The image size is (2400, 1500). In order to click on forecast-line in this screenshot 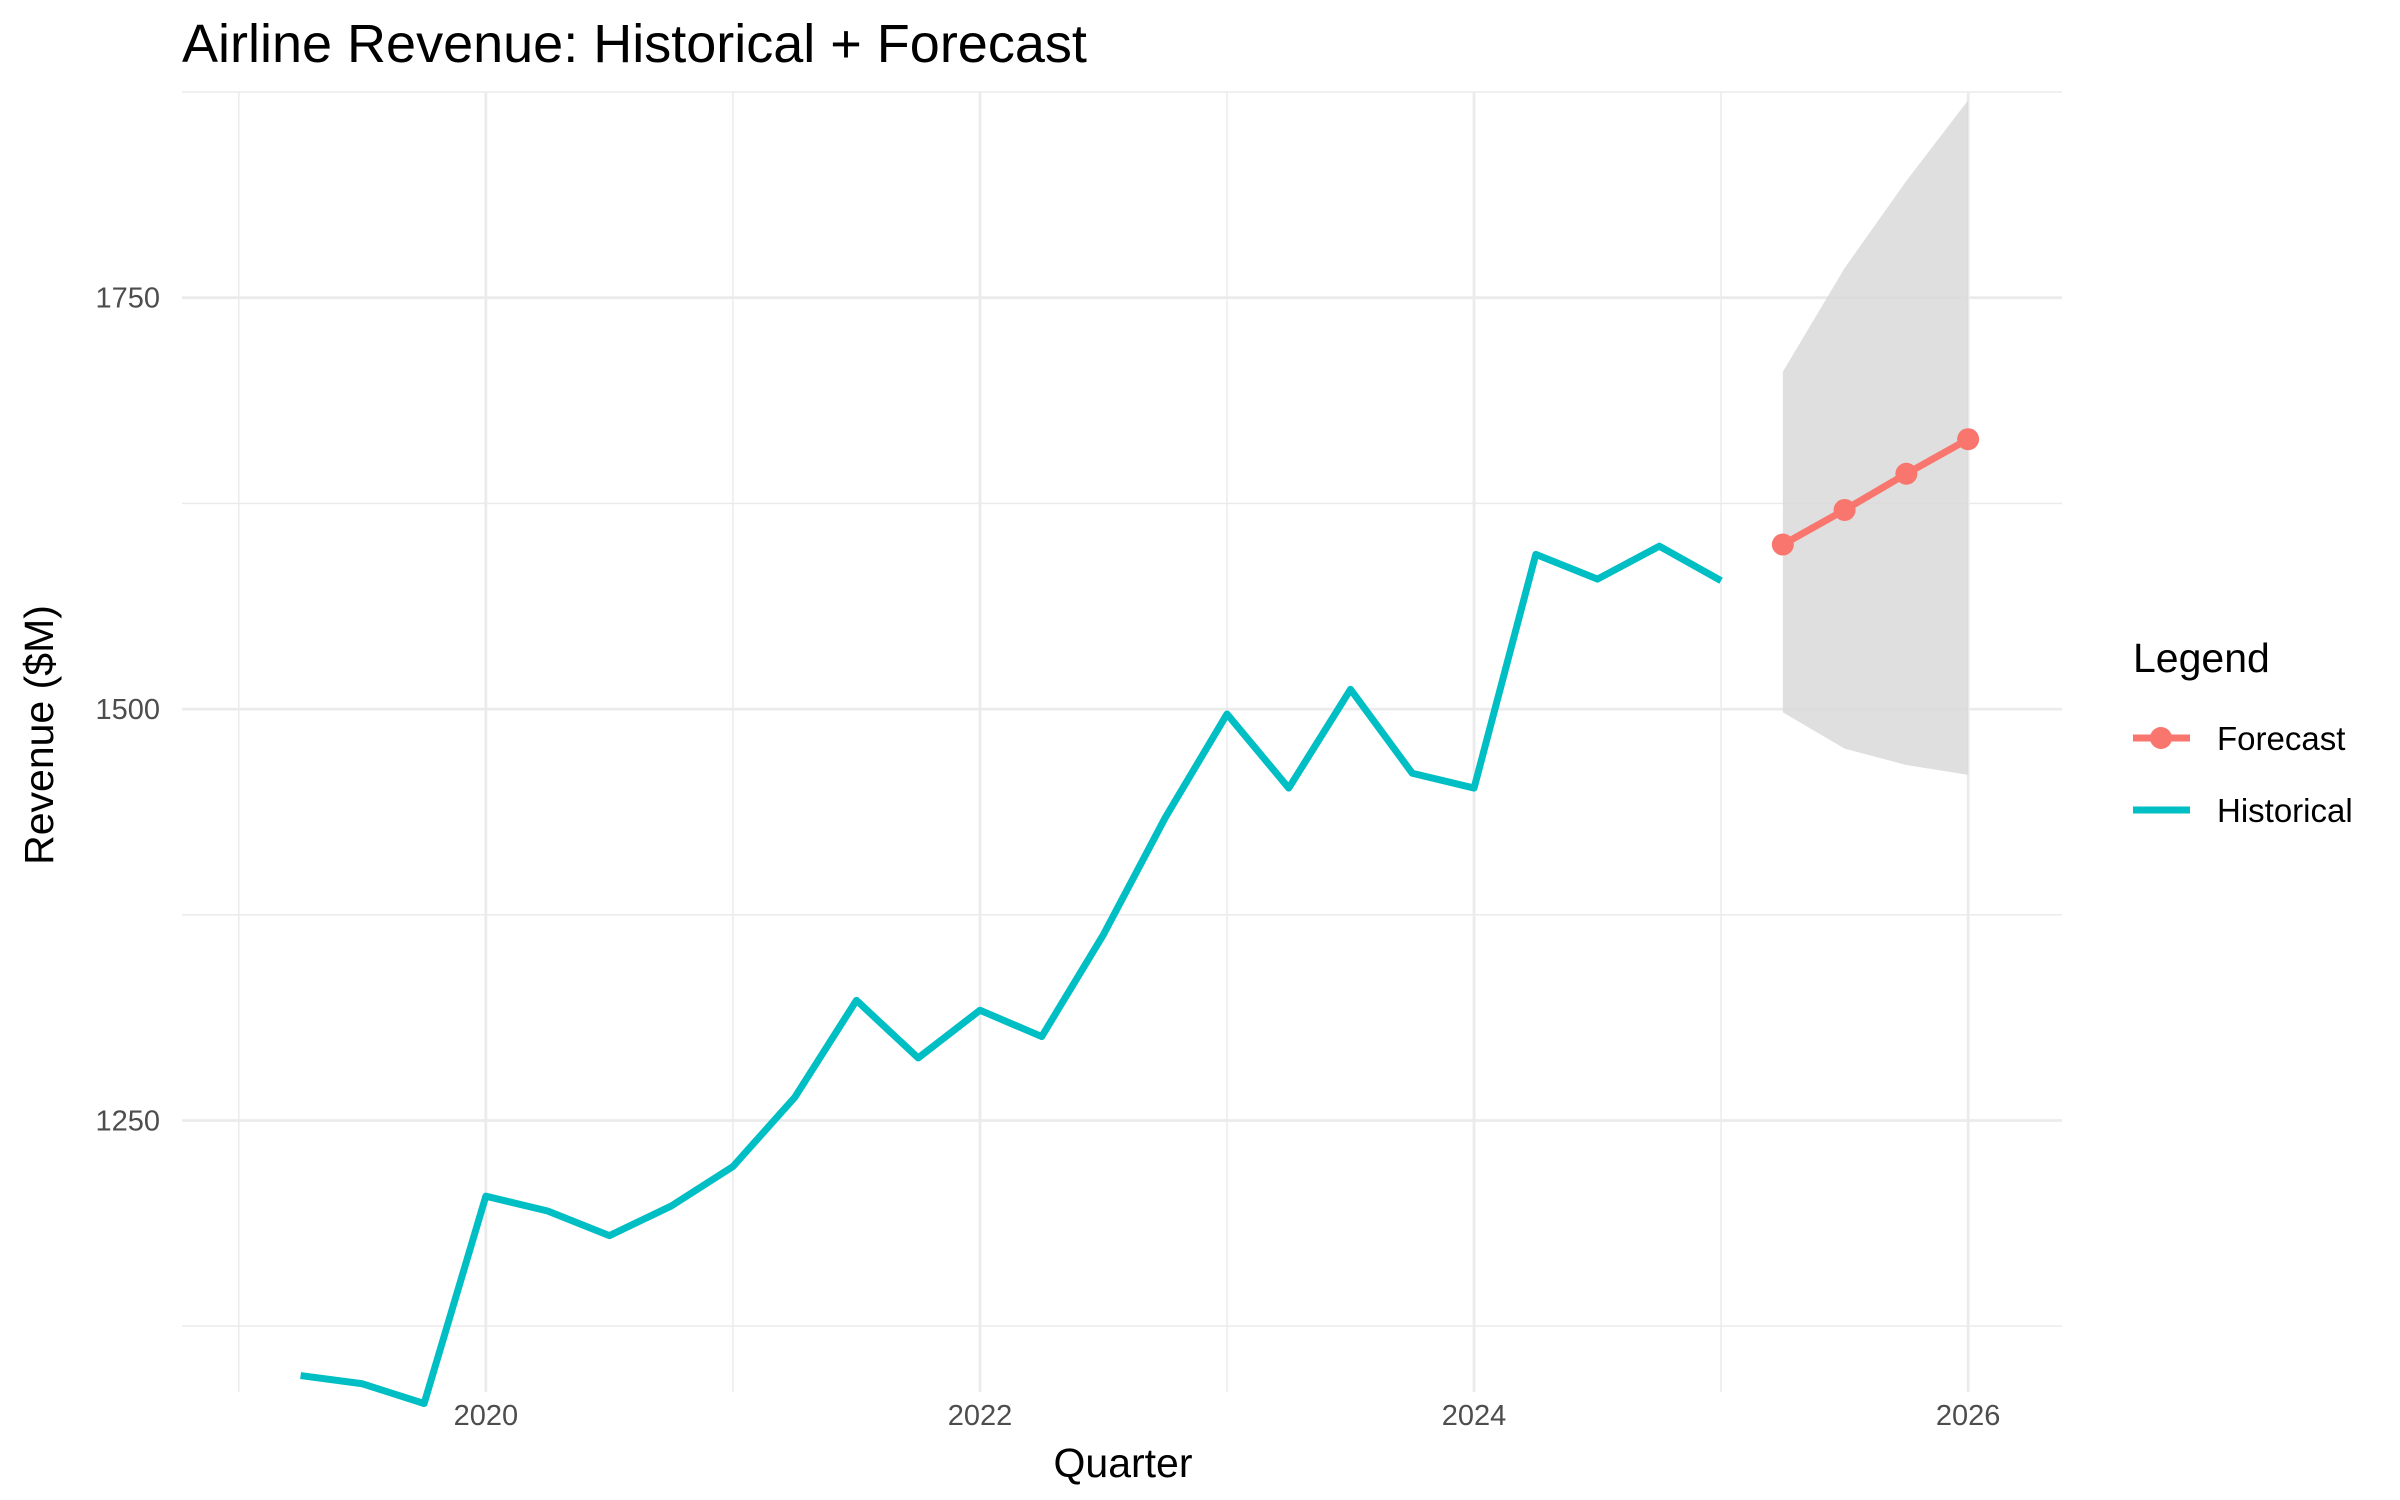, I will do `click(1875, 492)`.